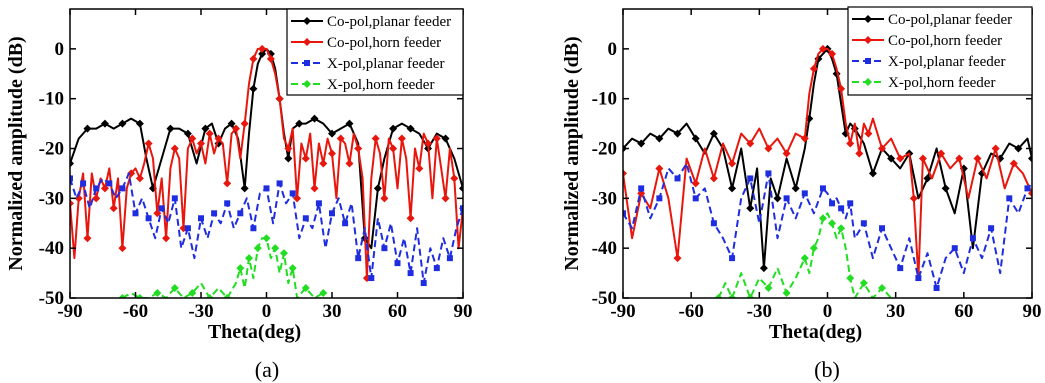 This screenshot has width=1045, height=383. What do you see at coordinates (60, 49) in the screenshot?
I see `y-tick-label: 0` at bounding box center [60, 49].